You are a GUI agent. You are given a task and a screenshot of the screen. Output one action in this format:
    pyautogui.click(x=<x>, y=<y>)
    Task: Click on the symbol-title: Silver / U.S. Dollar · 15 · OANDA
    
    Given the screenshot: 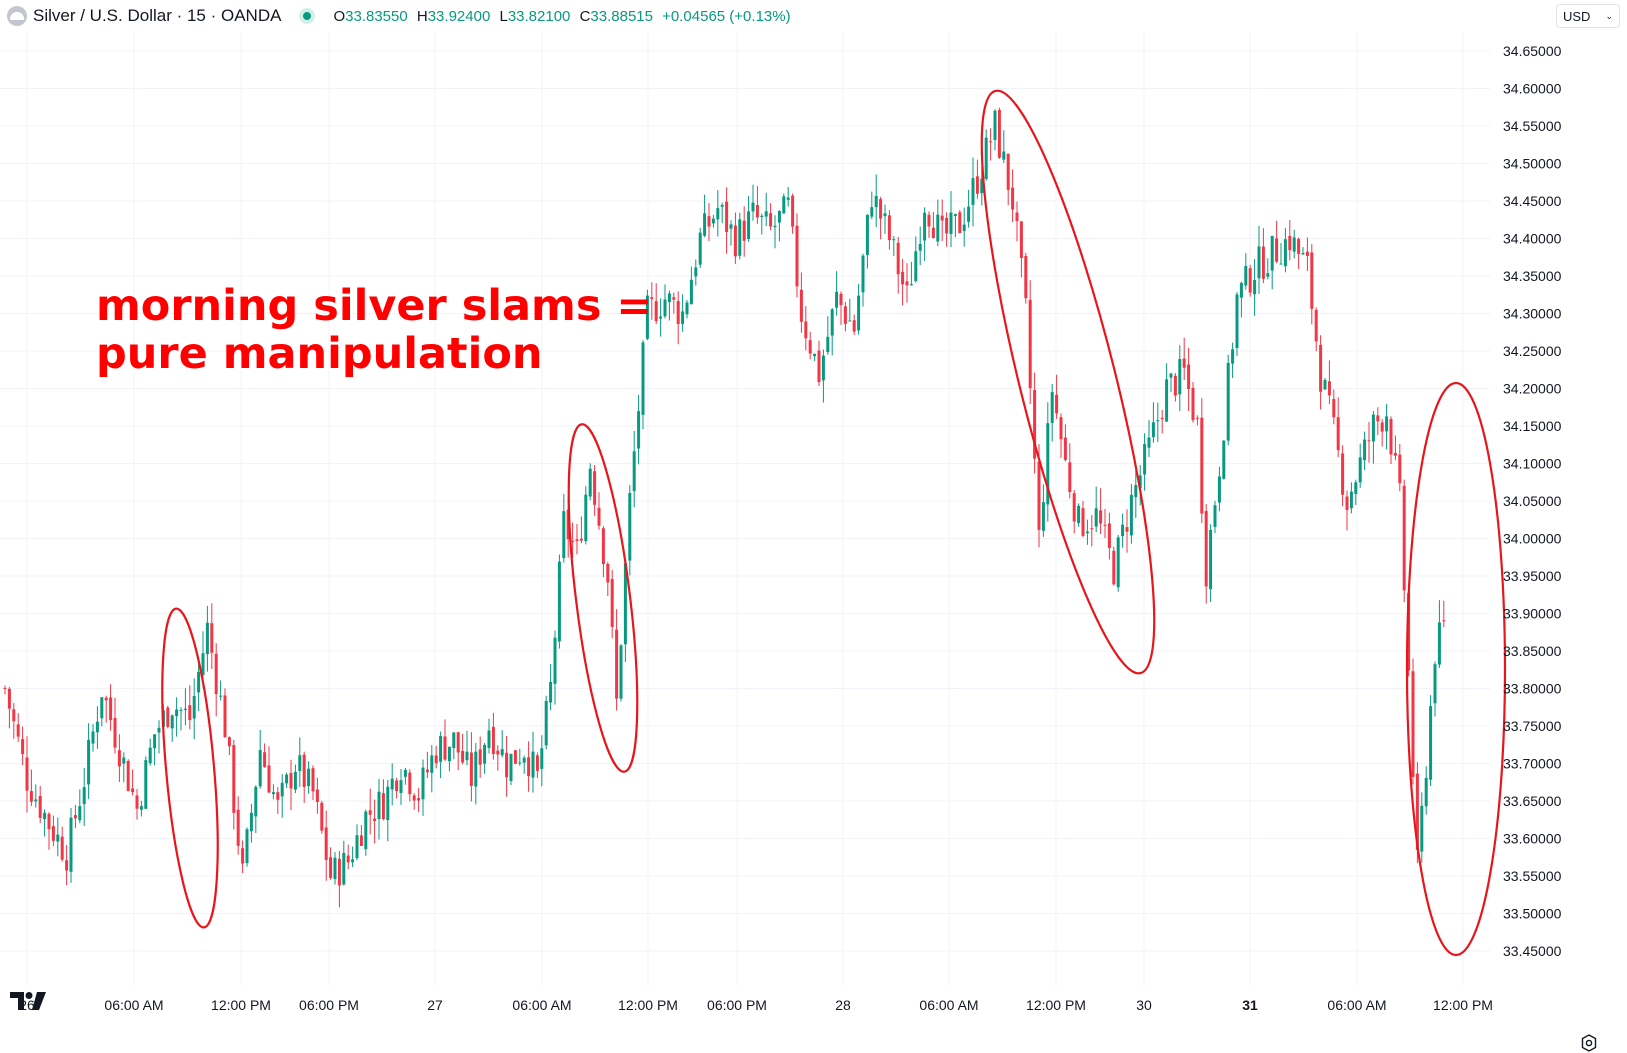 What is the action you would take?
    pyautogui.click(x=157, y=15)
    